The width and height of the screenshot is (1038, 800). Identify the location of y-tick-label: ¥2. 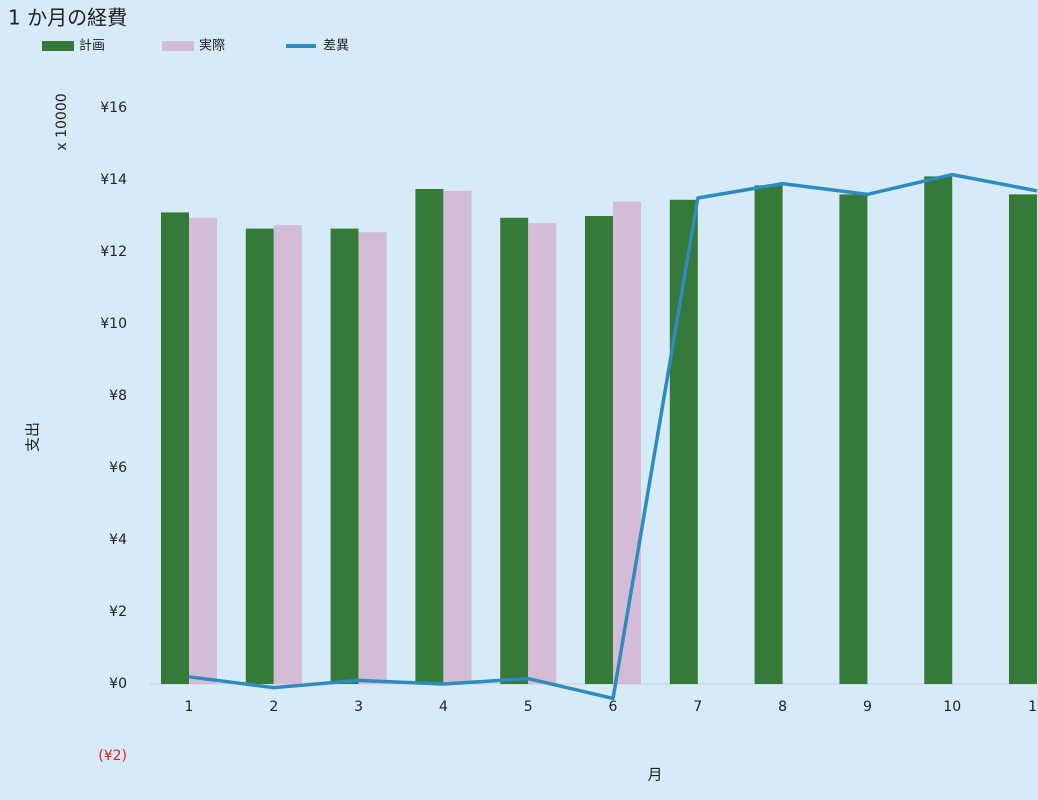
(118, 612).